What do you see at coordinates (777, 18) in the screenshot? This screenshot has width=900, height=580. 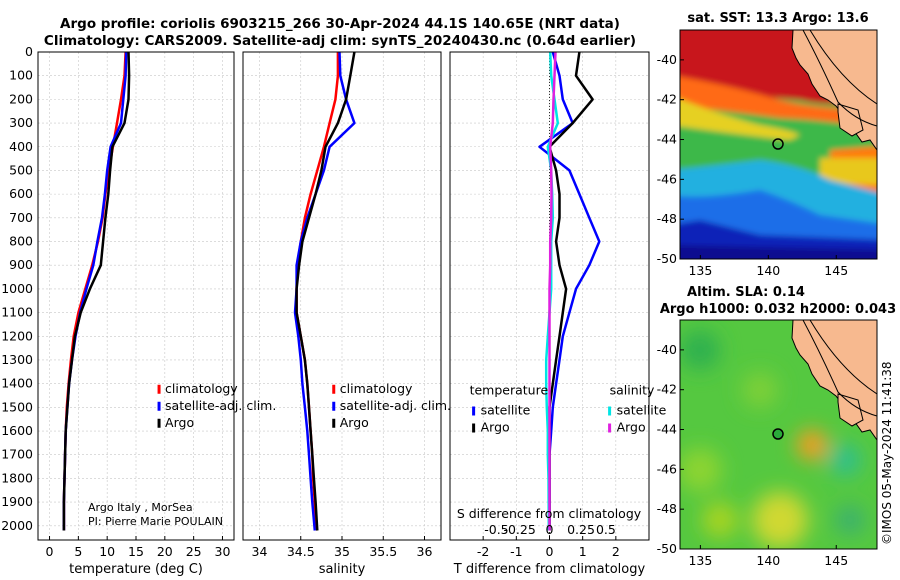 I see `sst-map-title: sat. SST: 13.3 Argo: 13.6` at bounding box center [777, 18].